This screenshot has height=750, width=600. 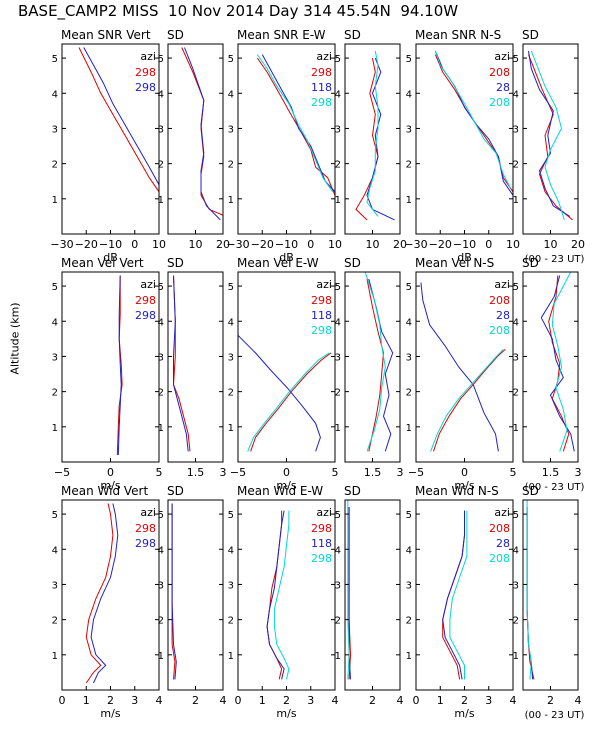 What do you see at coordinates (280, 491) in the screenshot?
I see `panel-title: Mean Wid E-W` at bounding box center [280, 491].